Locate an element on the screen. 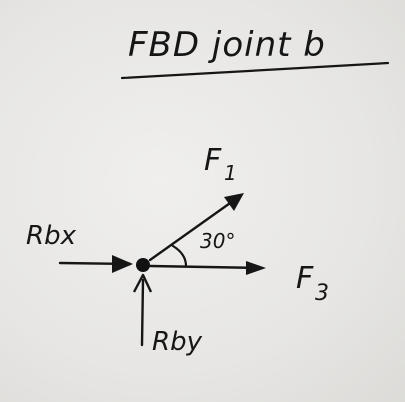 This screenshot has width=405, height=402. rby-arrow-shaft is located at coordinates (142, 312).